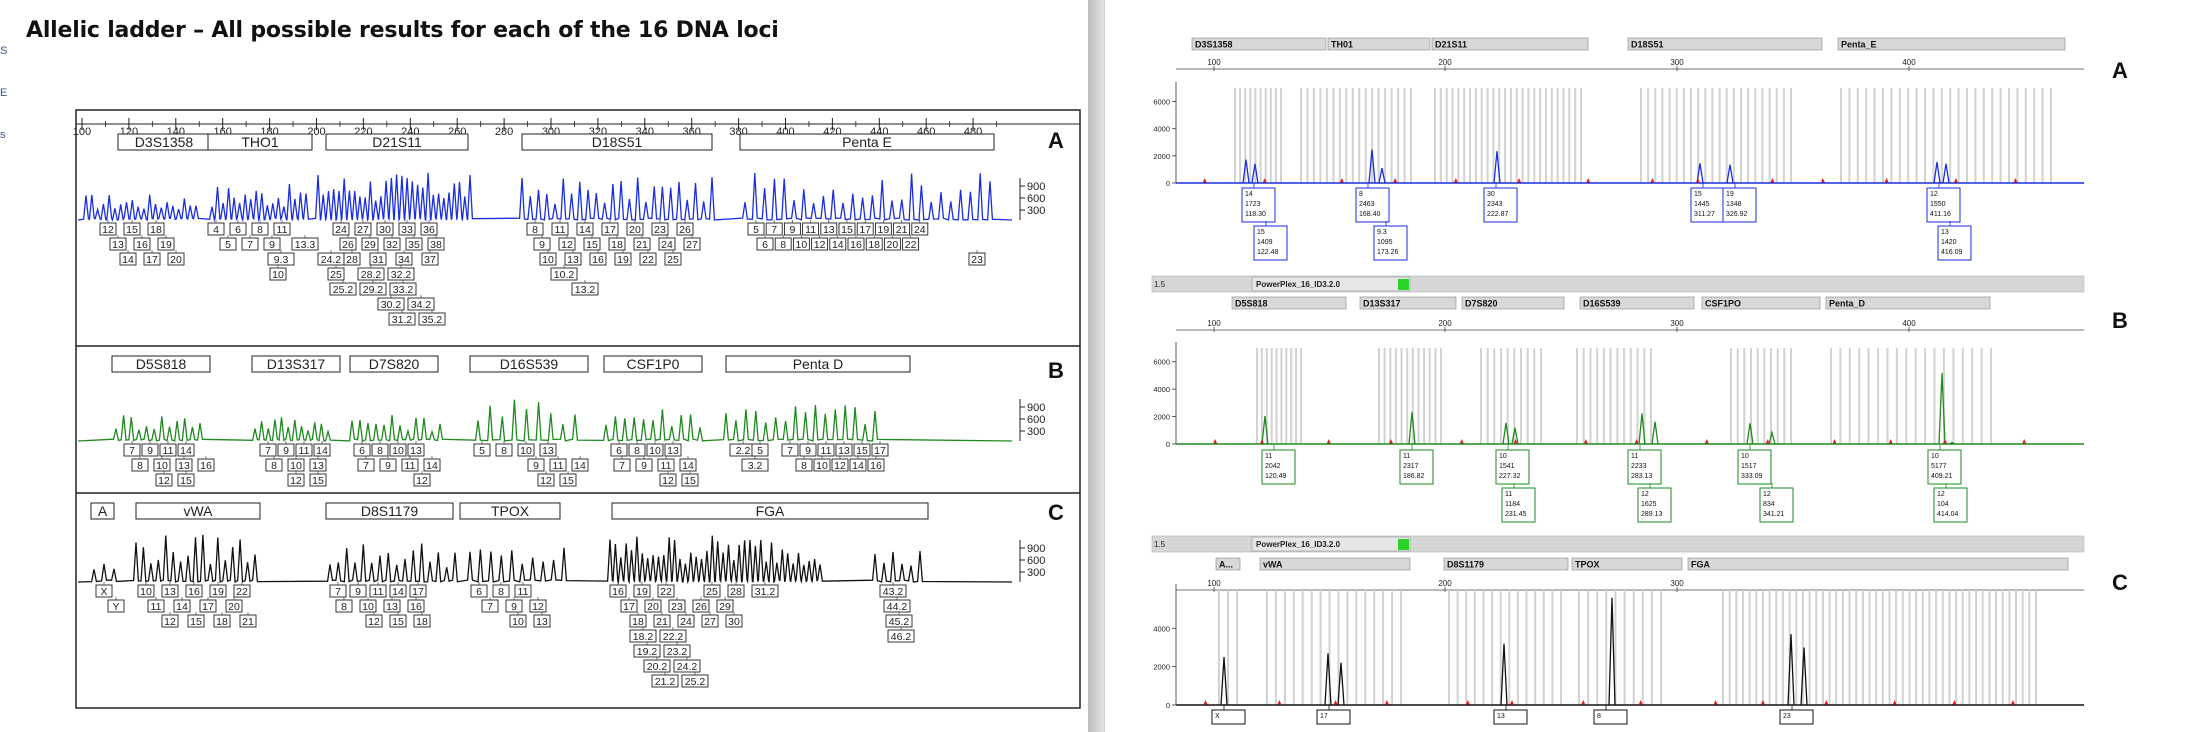 The height and width of the screenshot is (732, 2188). What do you see at coordinates (1214, 45) in the screenshot?
I see `locus-tab-label: D3S1358` at bounding box center [1214, 45].